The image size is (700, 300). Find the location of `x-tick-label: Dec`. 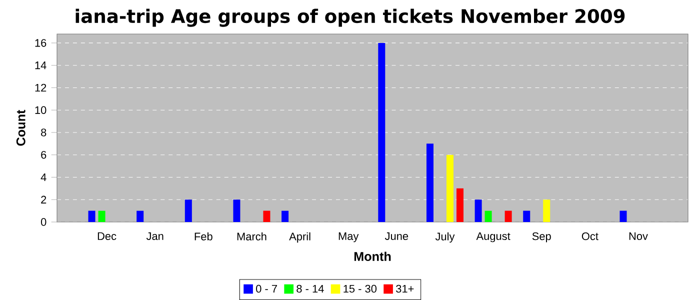

x-tick-label: Dec is located at coordinates (107, 236).